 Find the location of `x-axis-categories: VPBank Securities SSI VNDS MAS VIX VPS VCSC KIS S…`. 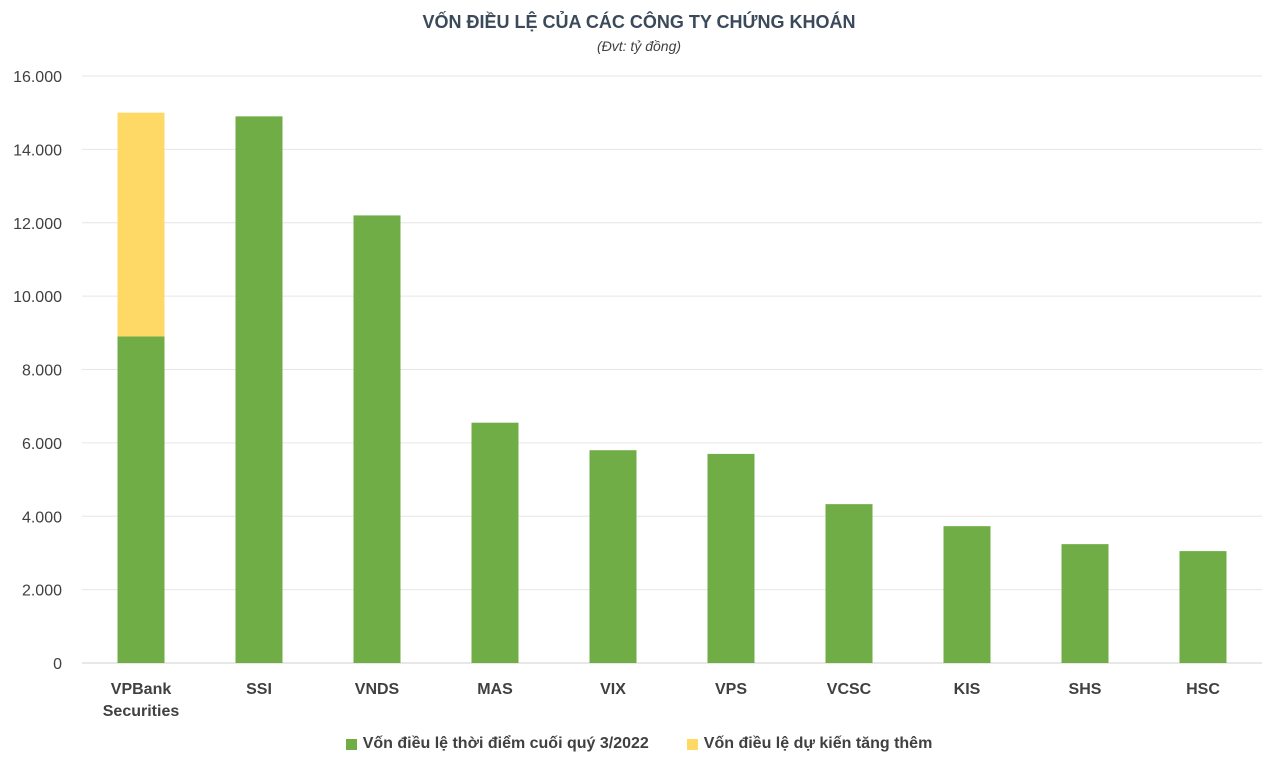

x-axis-categories: VPBank Securities SSI VNDS MAS VIX VPS VCSC KIS S… is located at coordinates (662, 700).